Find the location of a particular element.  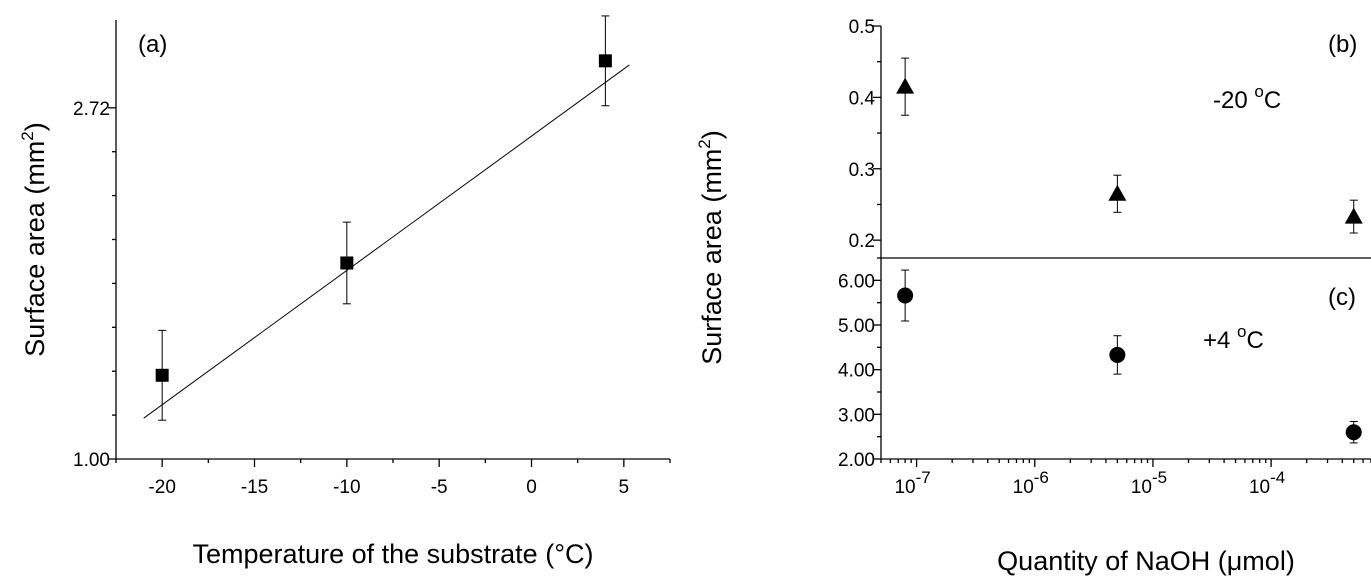

panel-c-x-tick-label: 10⁻⁶ is located at coordinates (1031, 483).